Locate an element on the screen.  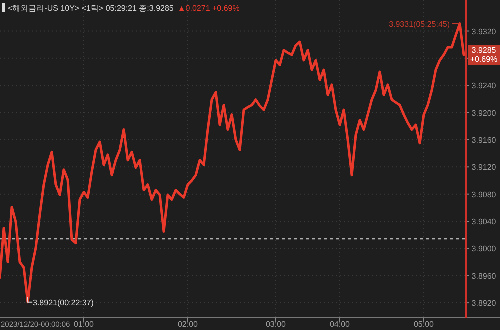
y-tick-label: 3.9160 is located at coordinates (484, 140).